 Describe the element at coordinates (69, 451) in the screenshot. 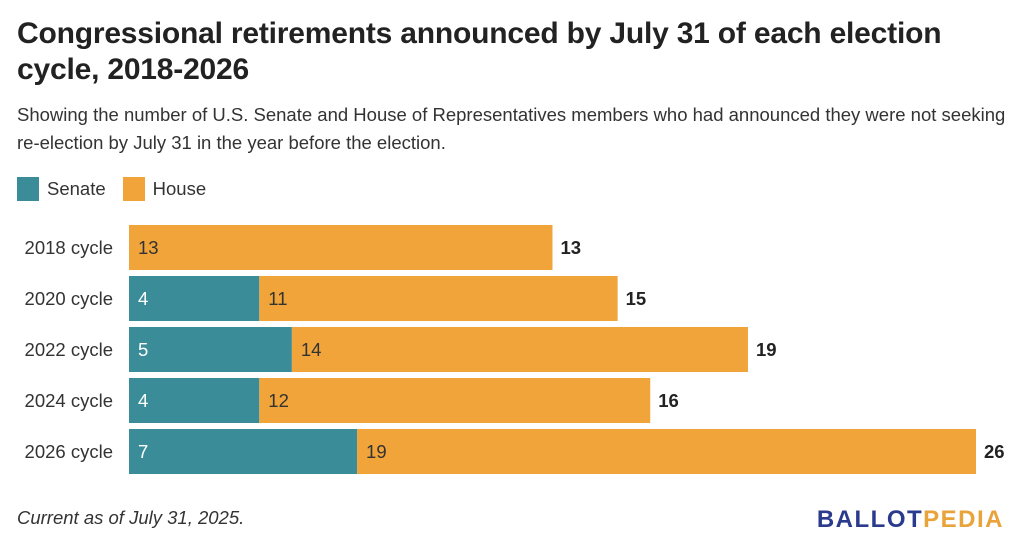

I see `category-label: 2026 cycle` at that location.